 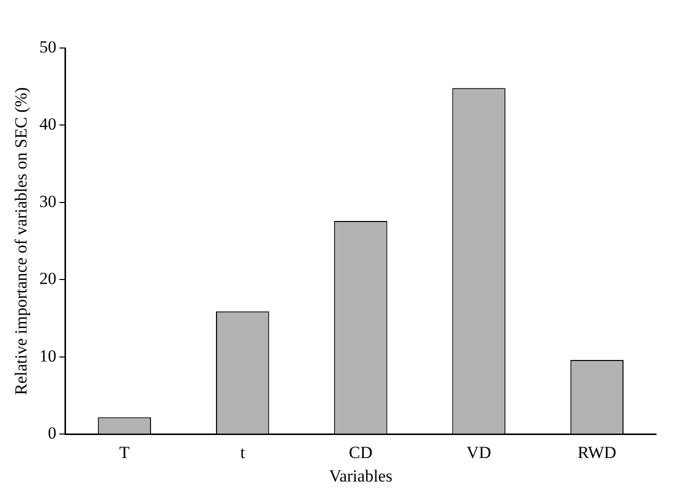 What do you see at coordinates (47, 46) in the screenshot?
I see `y-tick-label: 50` at bounding box center [47, 46].